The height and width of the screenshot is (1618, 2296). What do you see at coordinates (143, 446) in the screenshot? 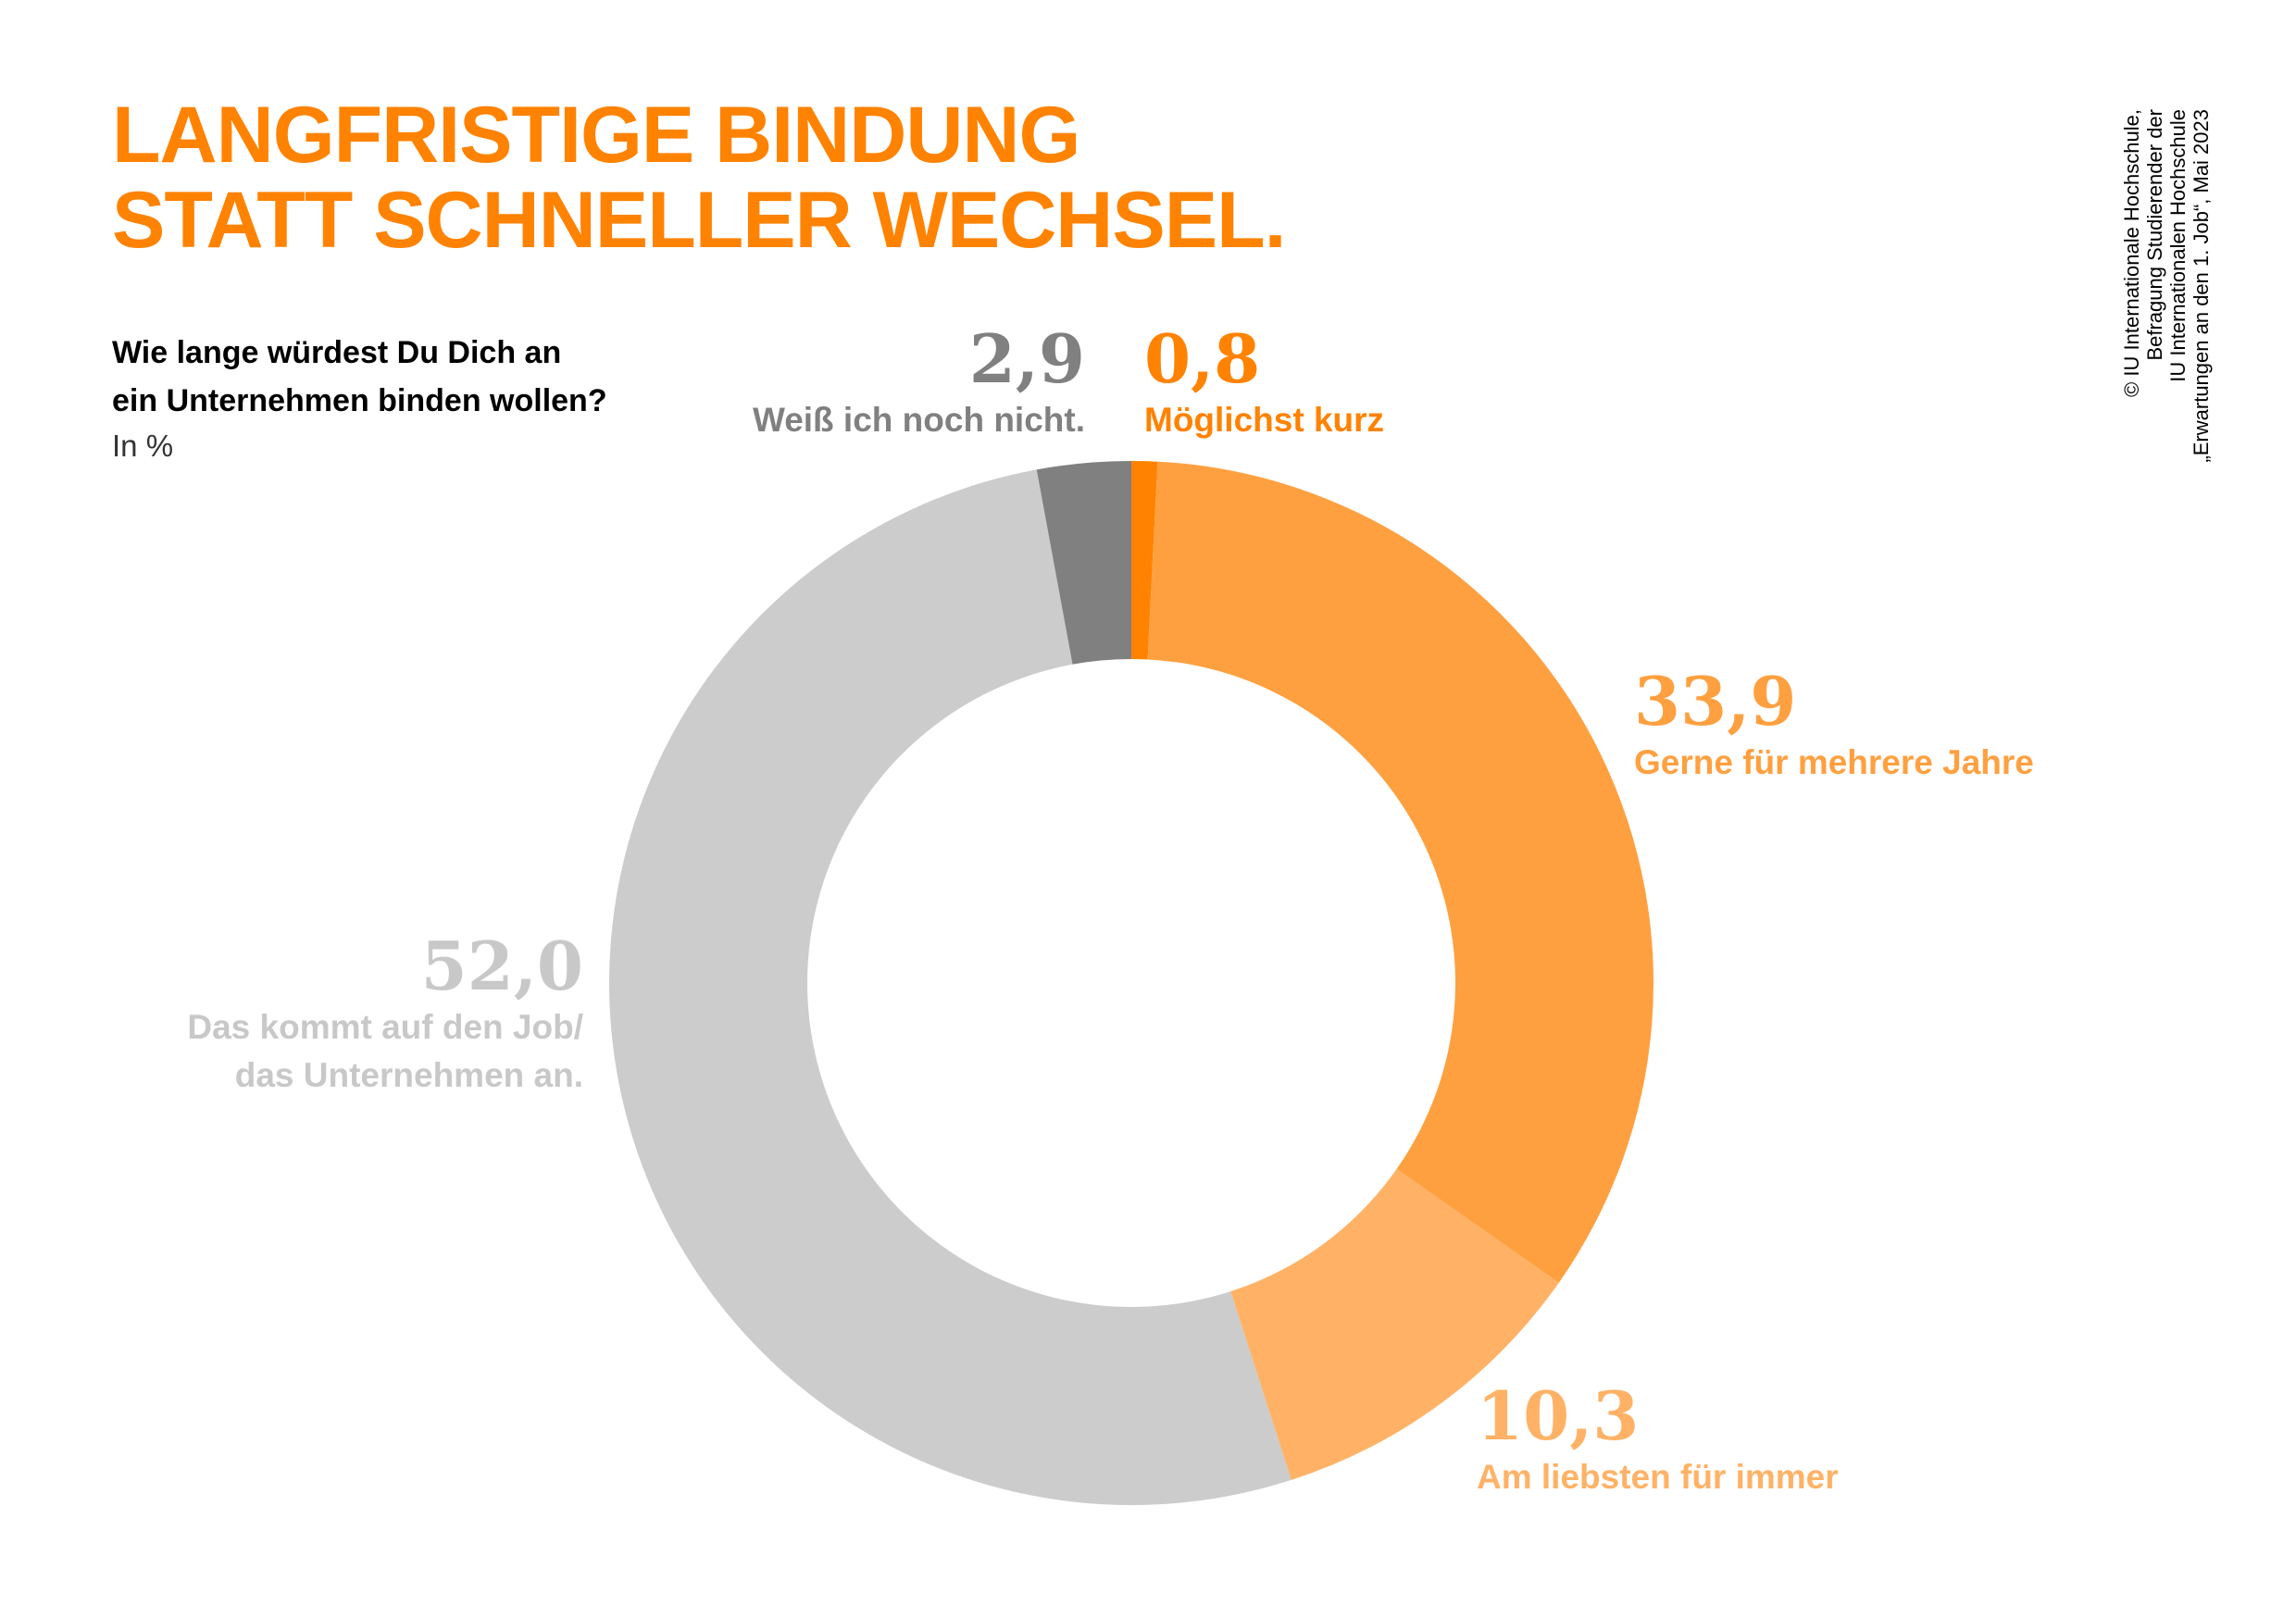
I see `unit-label: In %` at bounding box center [143, 446].